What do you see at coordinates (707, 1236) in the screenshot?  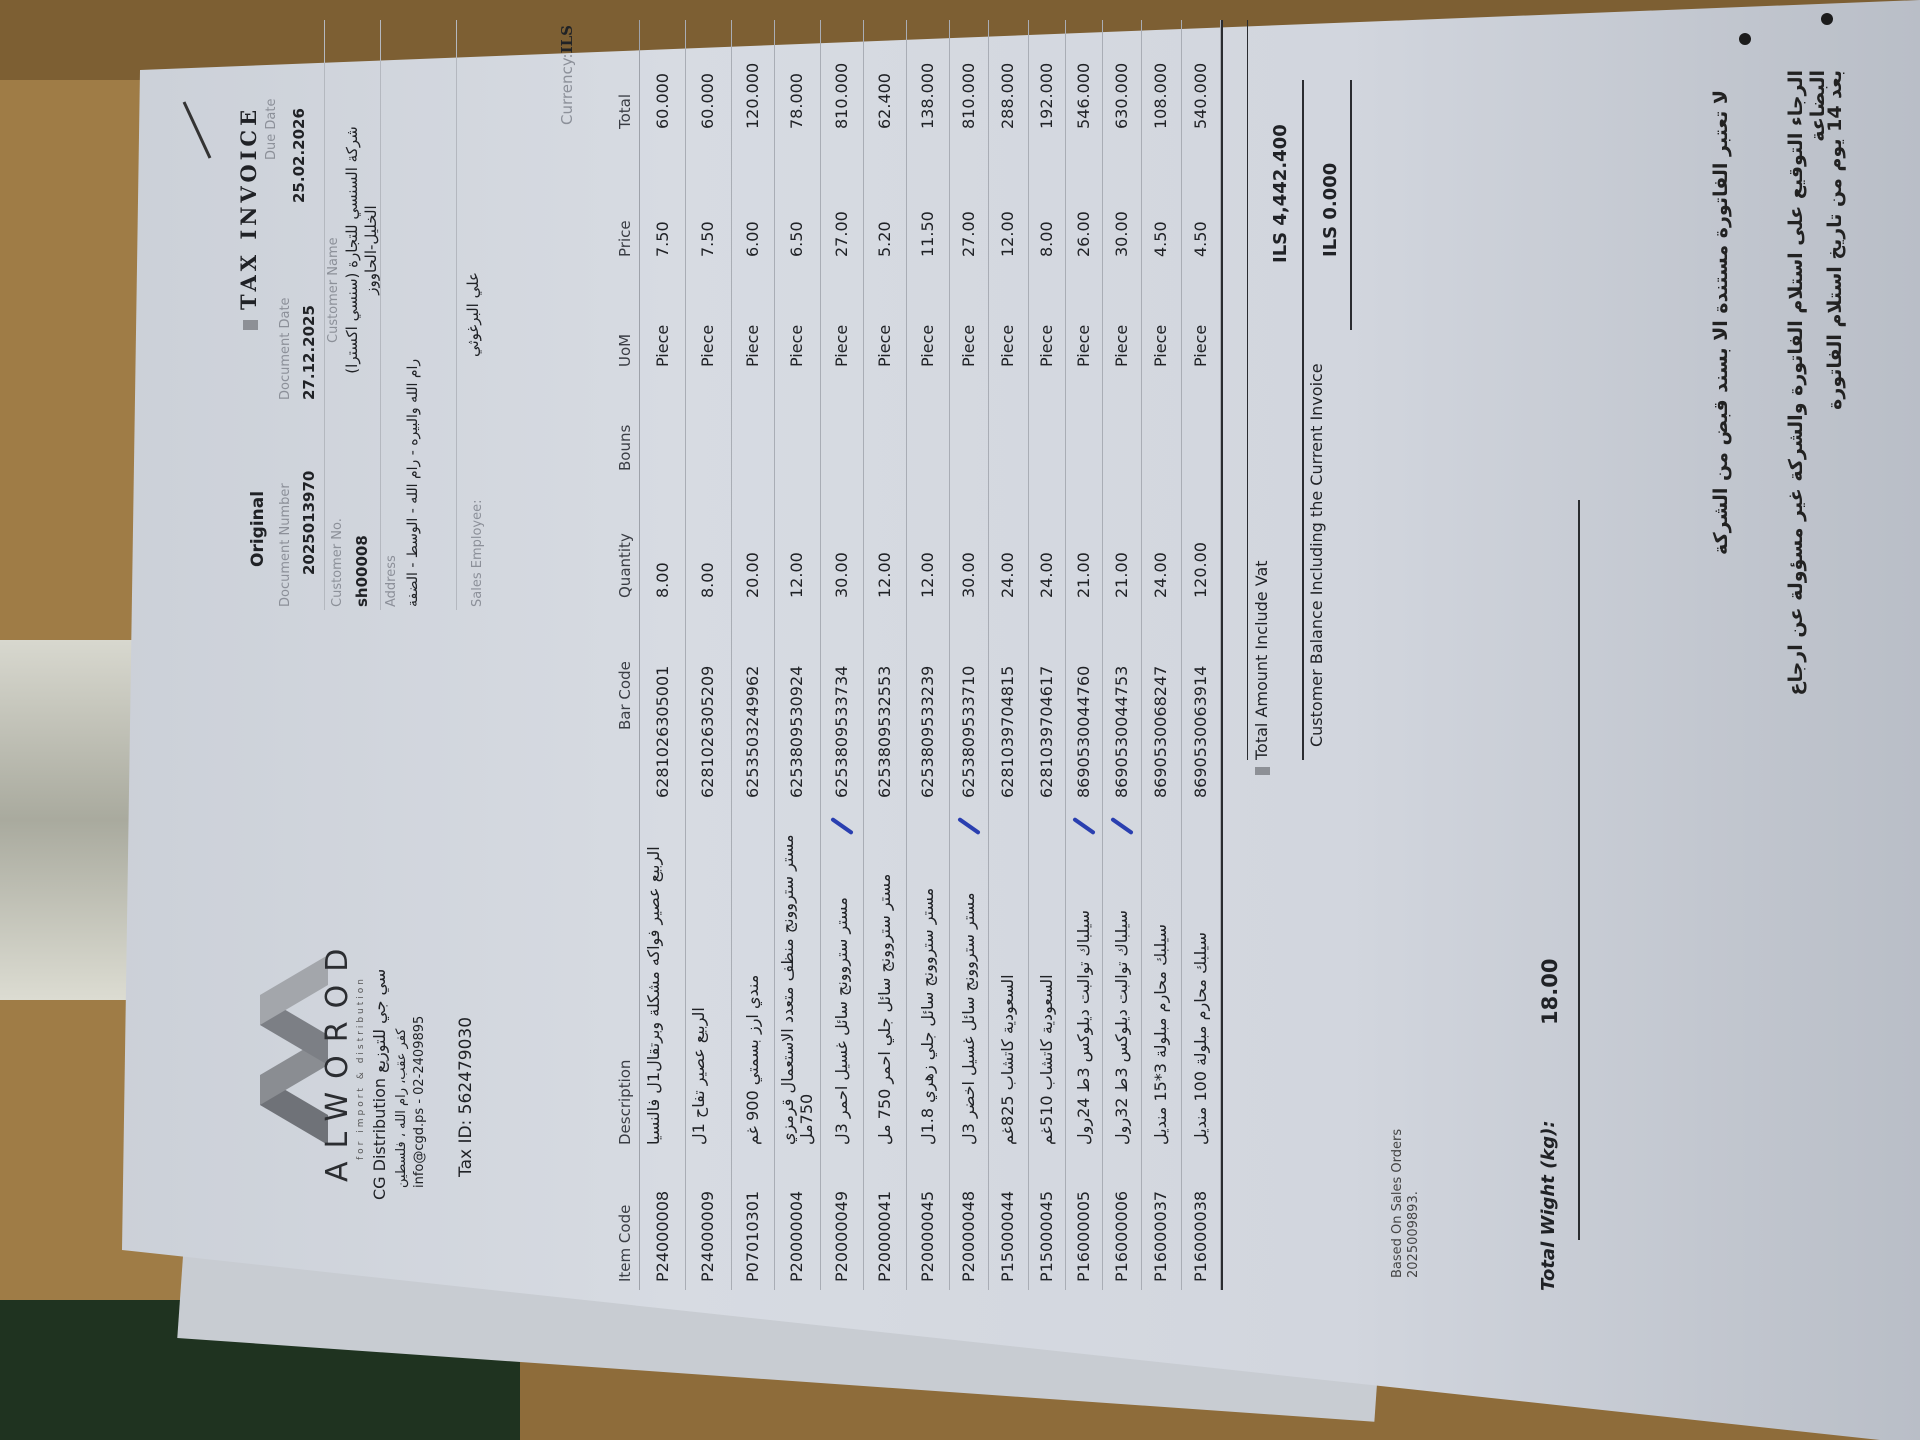 I see `cell-item-code: P24000009` at bounding box center [707, 1236].